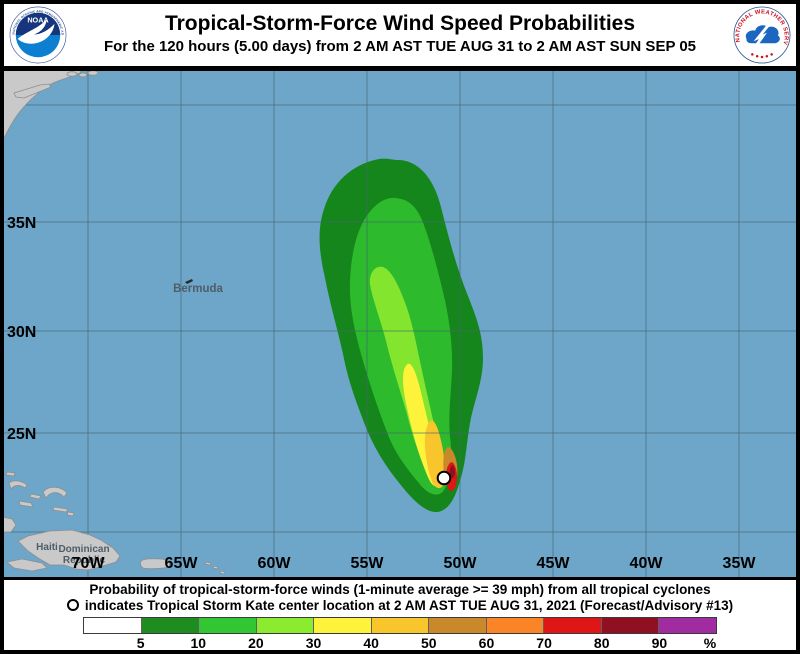 This screenshot has width=800, height=654. What do you see at coordinates (554, 563) in the screenshot?
I see `lon-label: 45W` at bounding box center [554, 563].